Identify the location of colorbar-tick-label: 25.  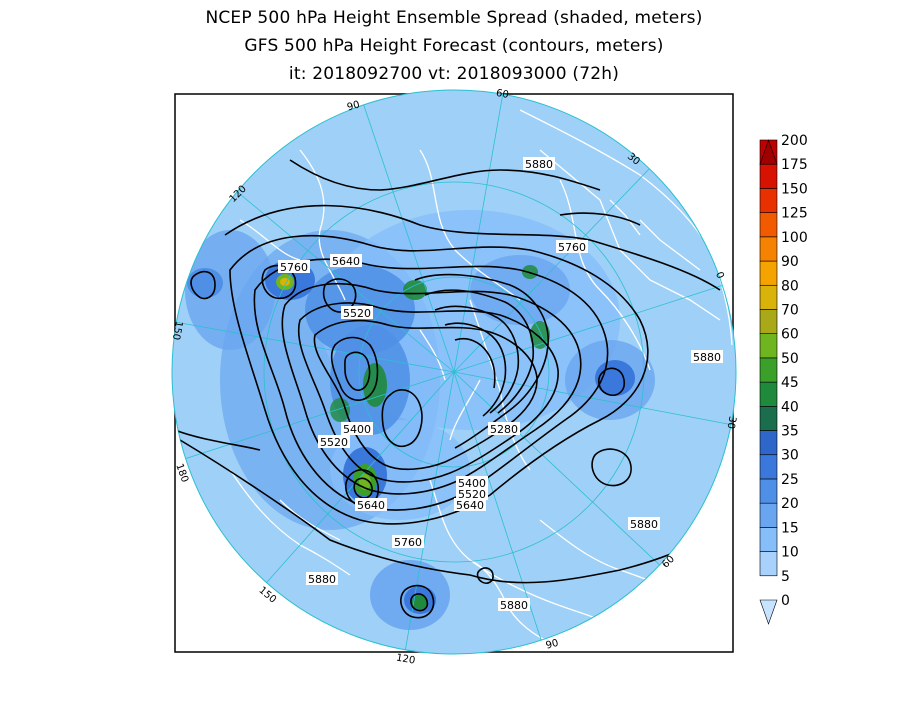
(790, 480).